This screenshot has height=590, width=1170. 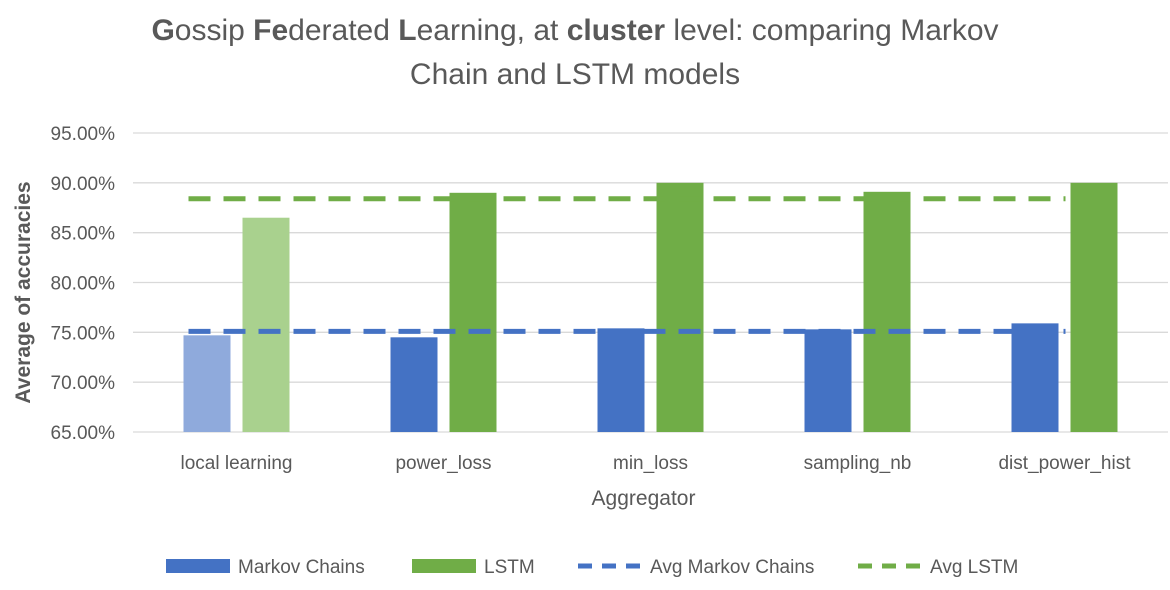 What do you see at coordinates (644, 498) in the screenshot?
I see `x-axis-title: Aggregator` at bounding box center [644, 498].